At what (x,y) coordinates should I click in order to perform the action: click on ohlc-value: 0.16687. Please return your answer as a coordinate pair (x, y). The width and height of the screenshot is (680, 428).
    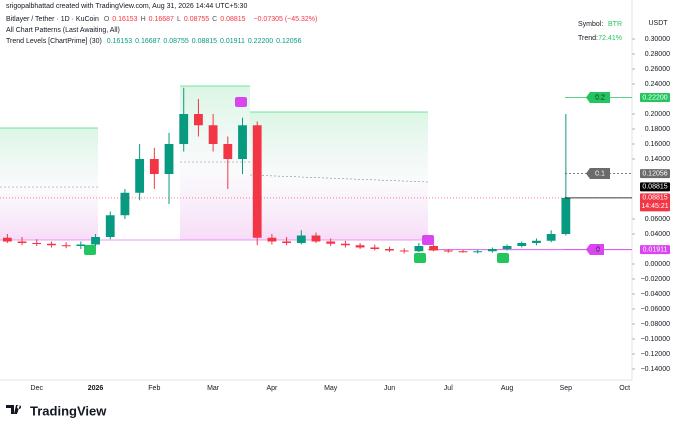
    Looking at the image, I should click on (161, 19).